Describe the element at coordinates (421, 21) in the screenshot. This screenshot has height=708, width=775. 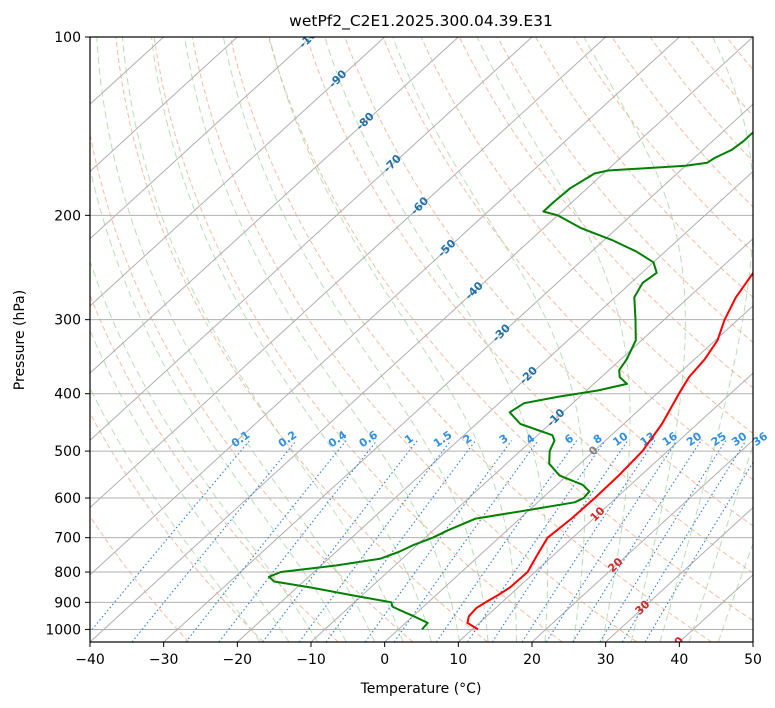
I see `chart-title: wetPf2_C2E1.2025.300.04.39.E31` at that location.